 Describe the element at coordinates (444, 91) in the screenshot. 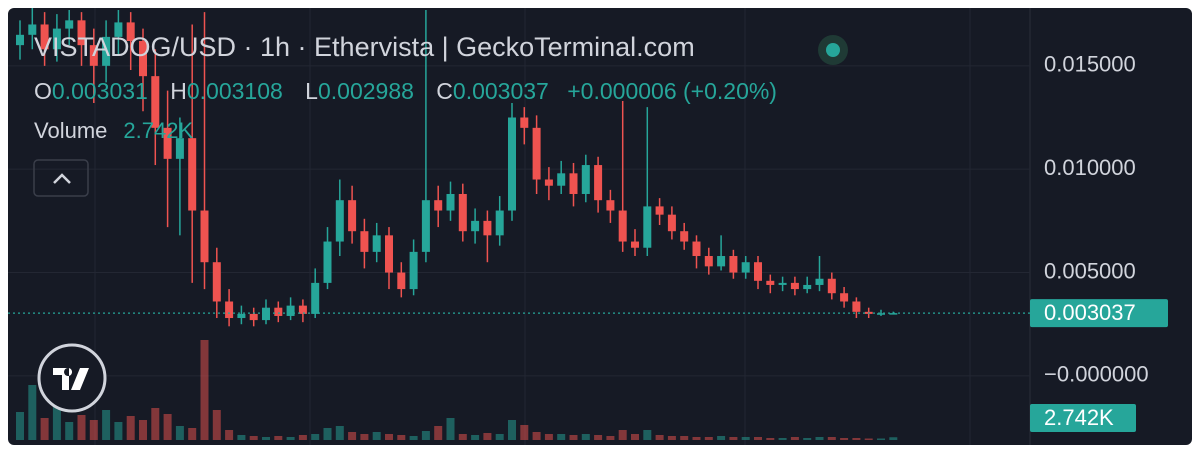

I see `ohlc-key: C` at that location.